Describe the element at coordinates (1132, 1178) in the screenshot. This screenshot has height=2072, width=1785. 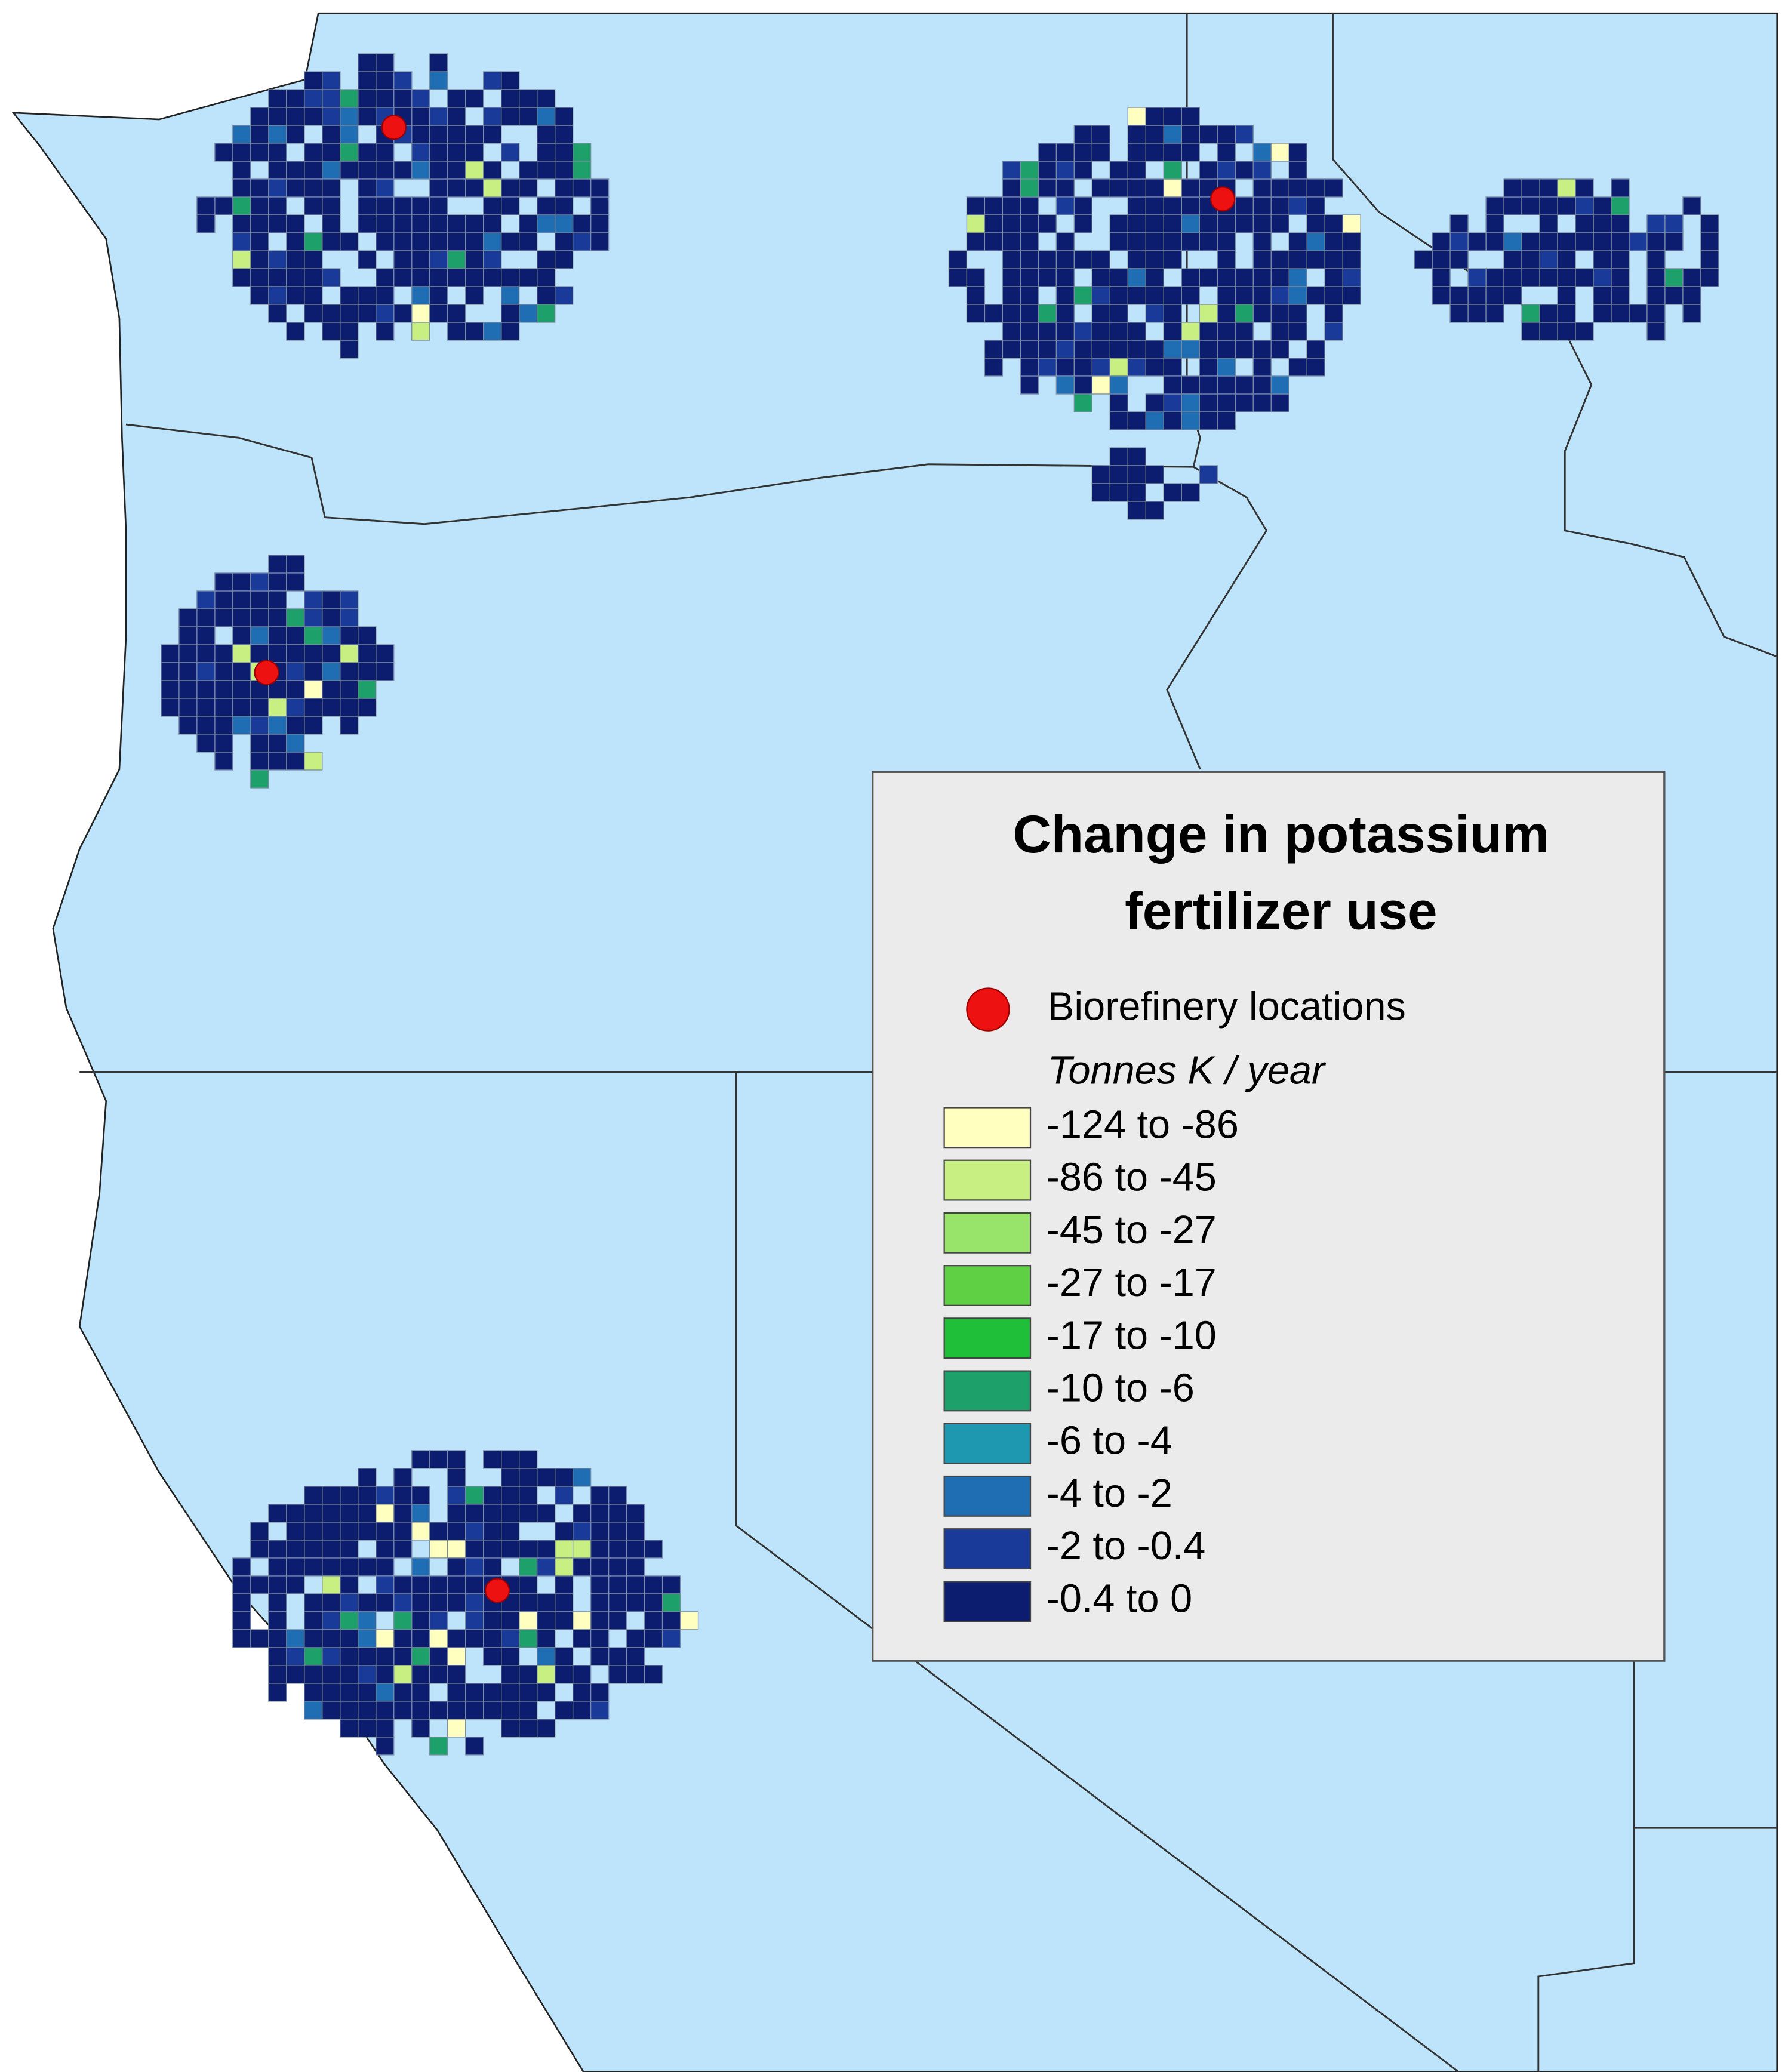
I see `legend-label: -86 to -45` at that location.